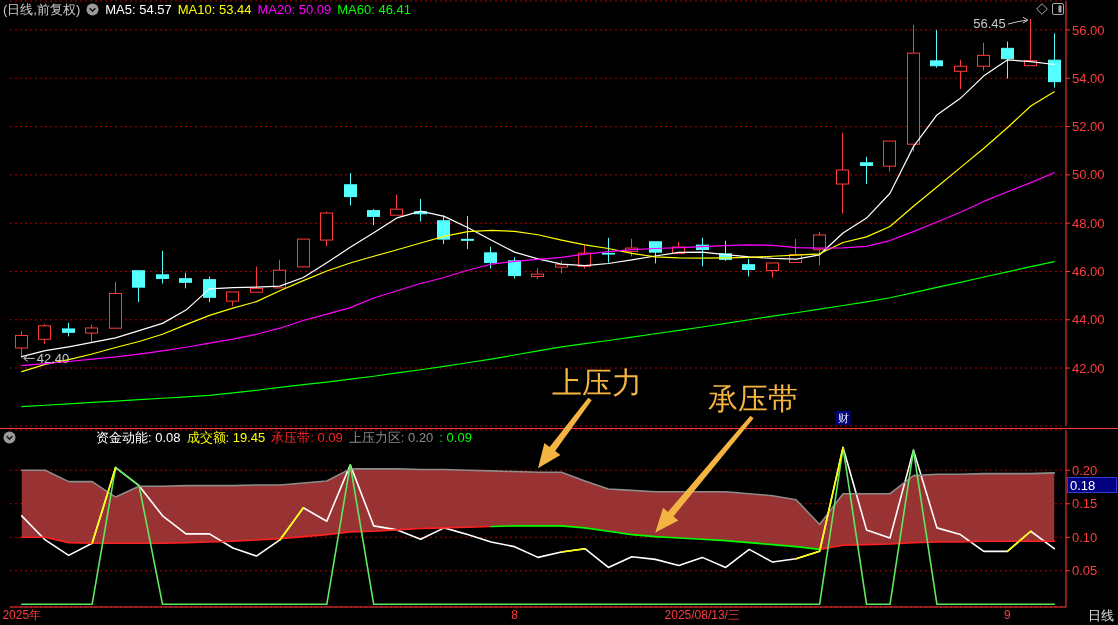  What do you see at coordinates (702, 615) in the screenshot?
I see `x-tick-label: 2025/08/13/三` at bounding box center [702, 615].